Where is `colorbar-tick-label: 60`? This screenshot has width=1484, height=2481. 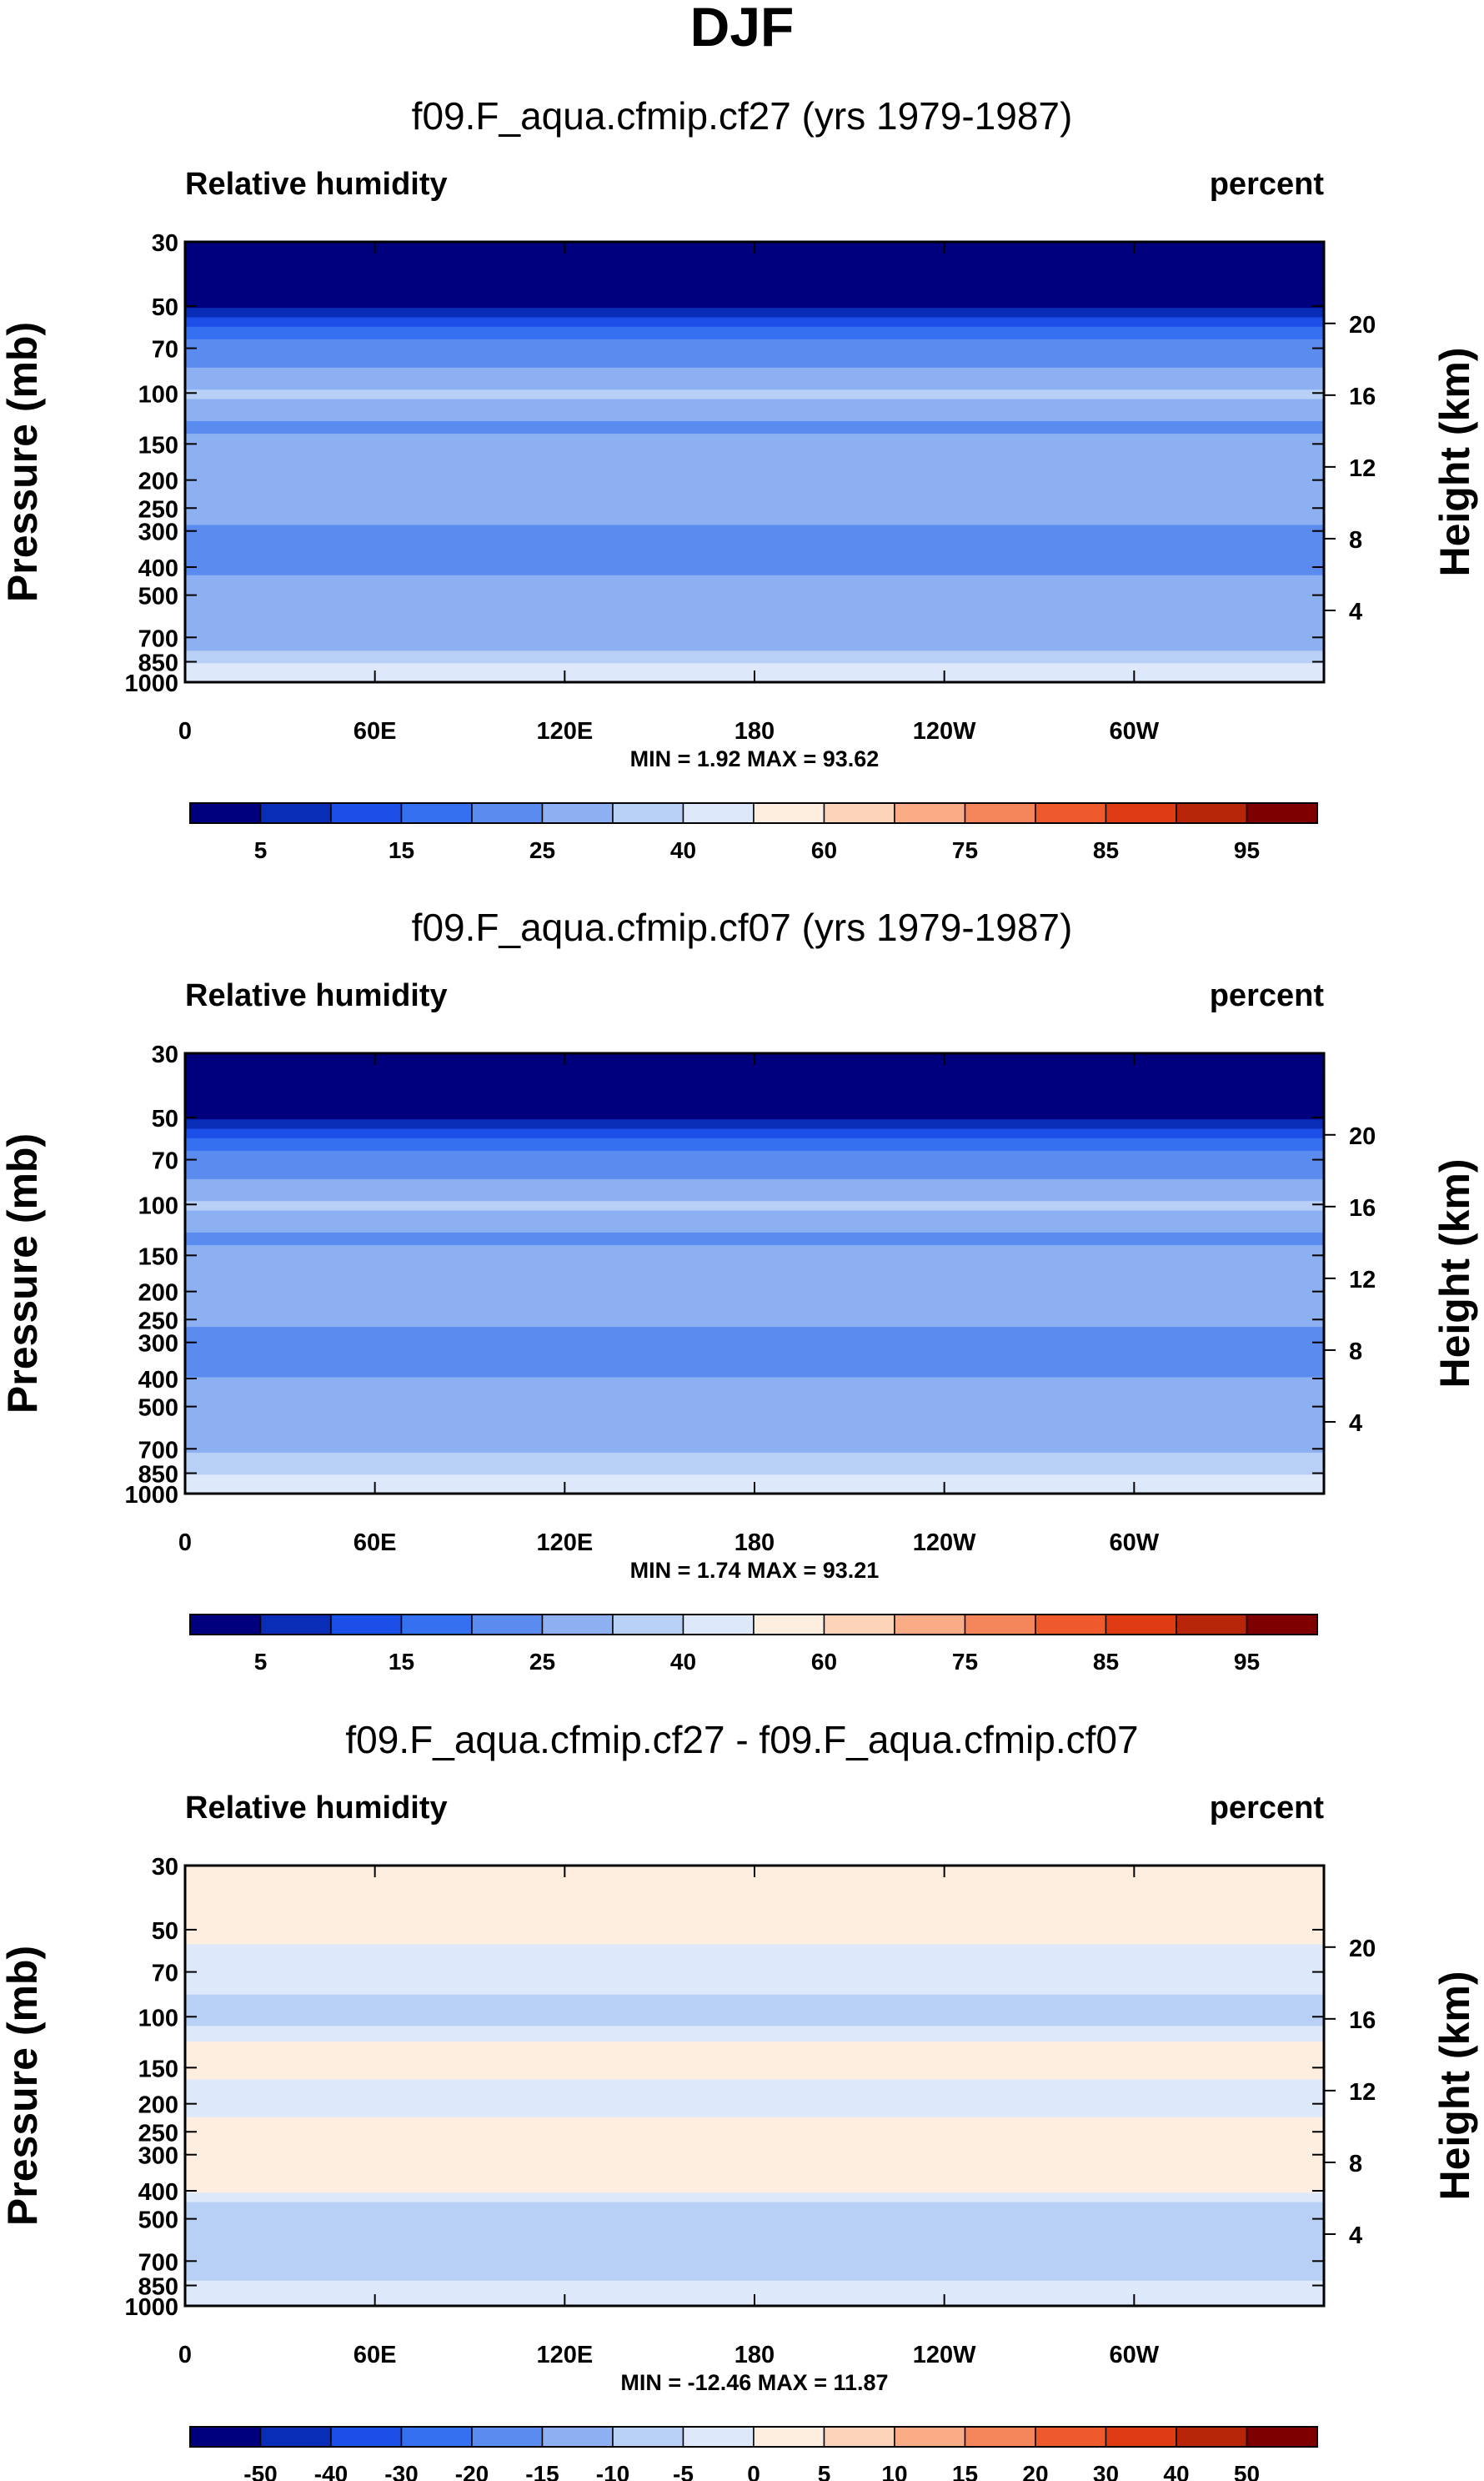 colorbar-tick-label: 60 is located at coordinates (824, 850).